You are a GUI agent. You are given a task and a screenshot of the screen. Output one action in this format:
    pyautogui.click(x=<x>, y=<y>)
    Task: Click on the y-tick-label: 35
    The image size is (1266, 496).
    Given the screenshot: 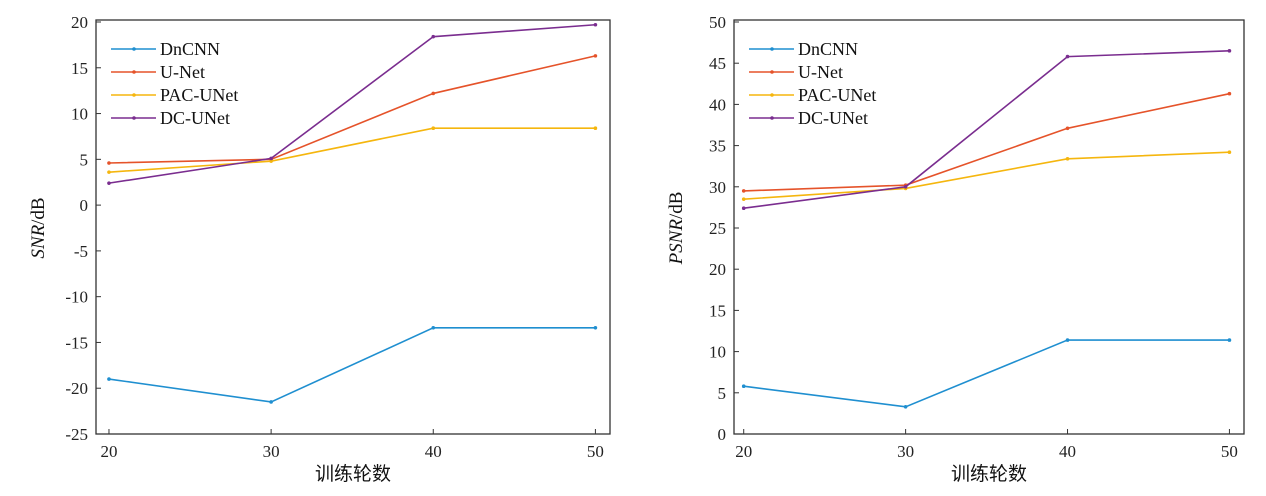 What is the action you would take?
    pyautogui.click(x=717, y=146)
    